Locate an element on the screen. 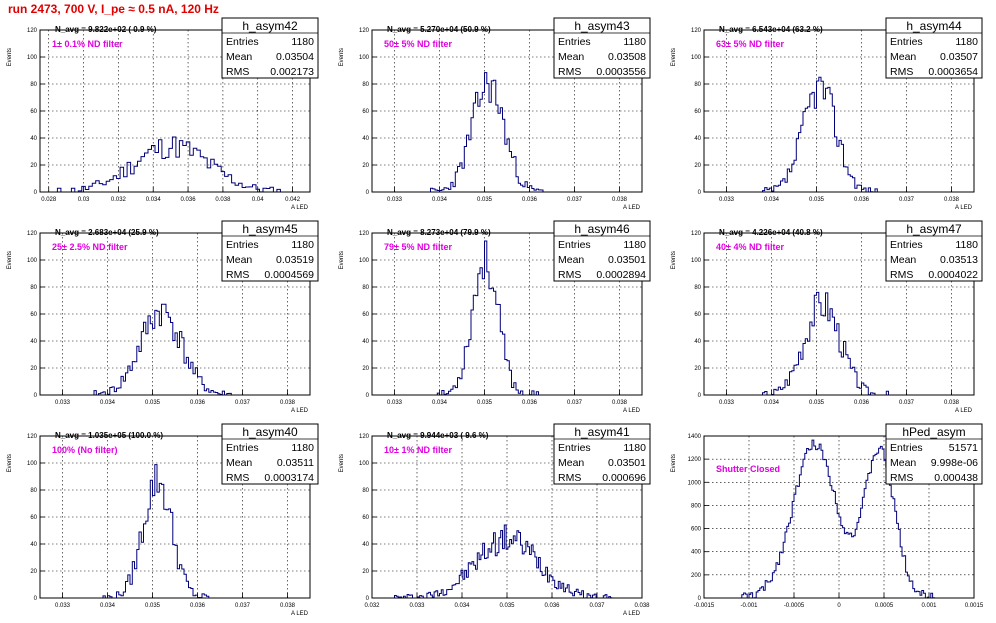 This screenshot has width=996, height=623. stats-rms-value: 0.0004022 is located at coordinates (953, 275).